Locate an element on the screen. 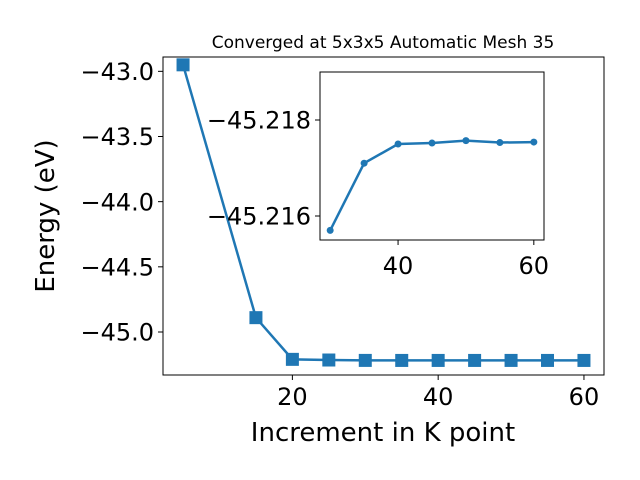  chart-title: Converged at 5x3x5 Automatic Mesh 35 is located at coordinates (383, 43).